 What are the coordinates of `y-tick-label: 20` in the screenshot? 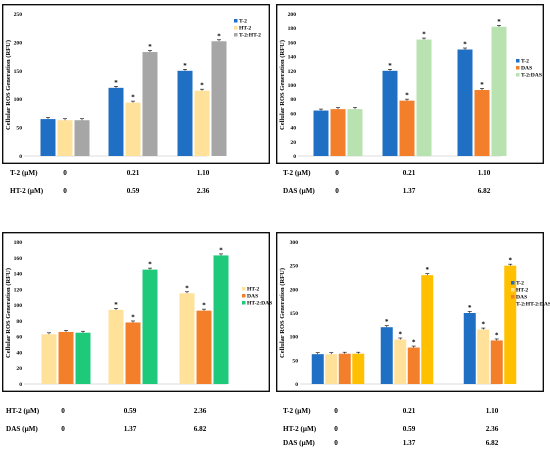 It's located at (19, 369).